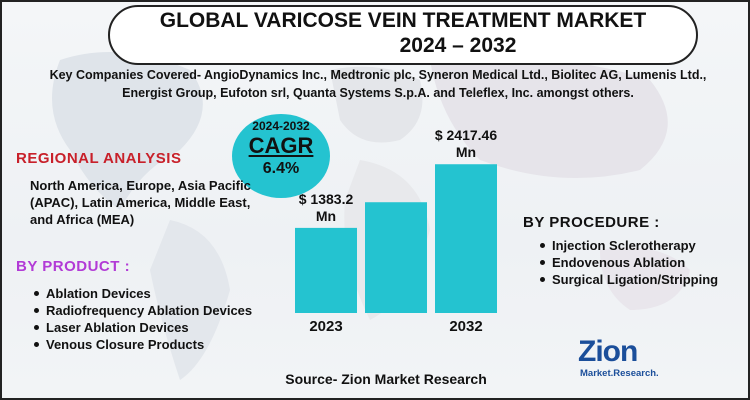 This screenshot has width=750, height=400. Describe the element at coordinates (465, 326) in the screenshot. I see `x-tick-label: 2032` at that location.